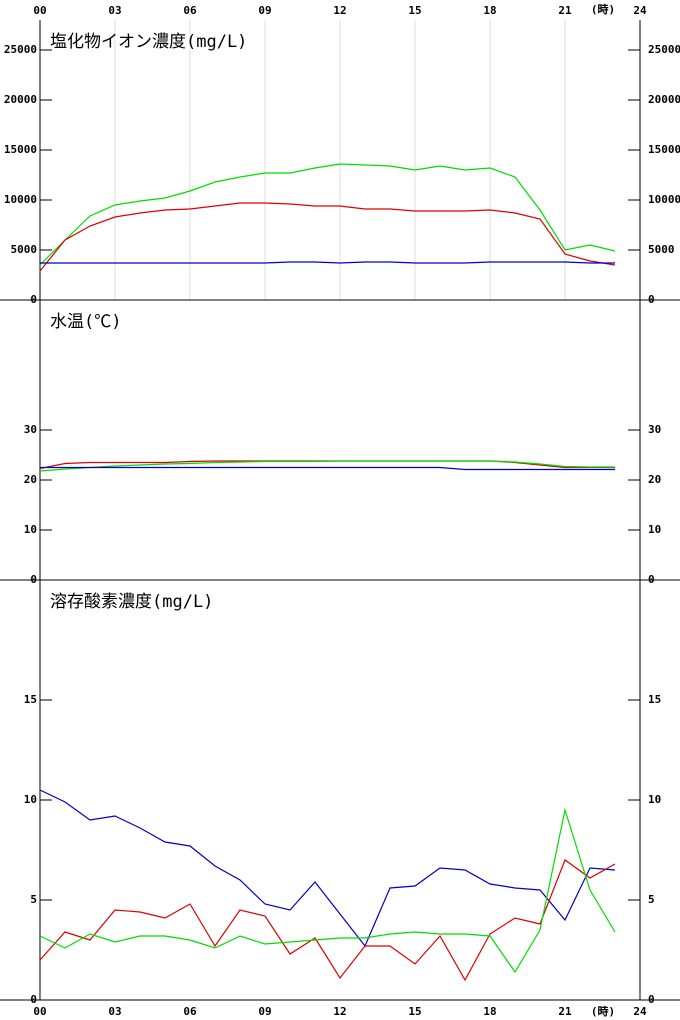 This screenshot has height=1020, width=680. What do you see at coordinates (148, 42) in the screenshot?
I see `chart-title: 塩化物イオン濃度(mg/L)` at bounding box center [148, 42].